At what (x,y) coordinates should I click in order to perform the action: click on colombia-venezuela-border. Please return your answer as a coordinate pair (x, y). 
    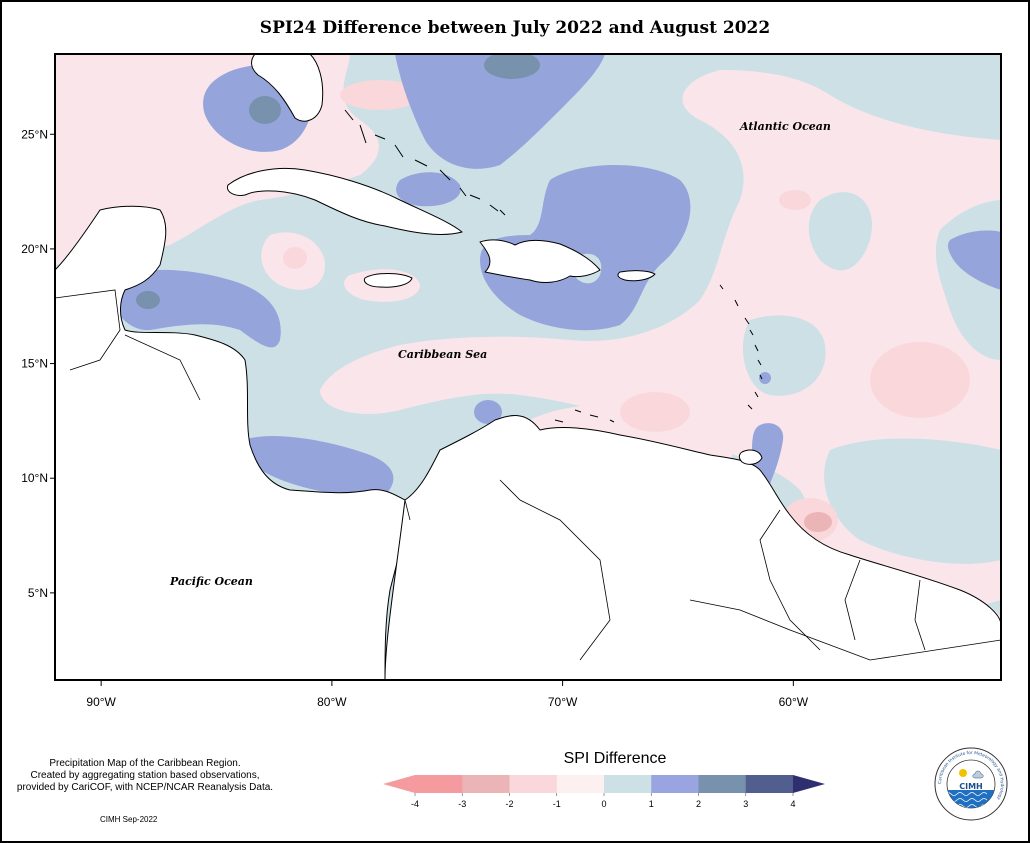
    Looking at the image, I should click on (555, 570).